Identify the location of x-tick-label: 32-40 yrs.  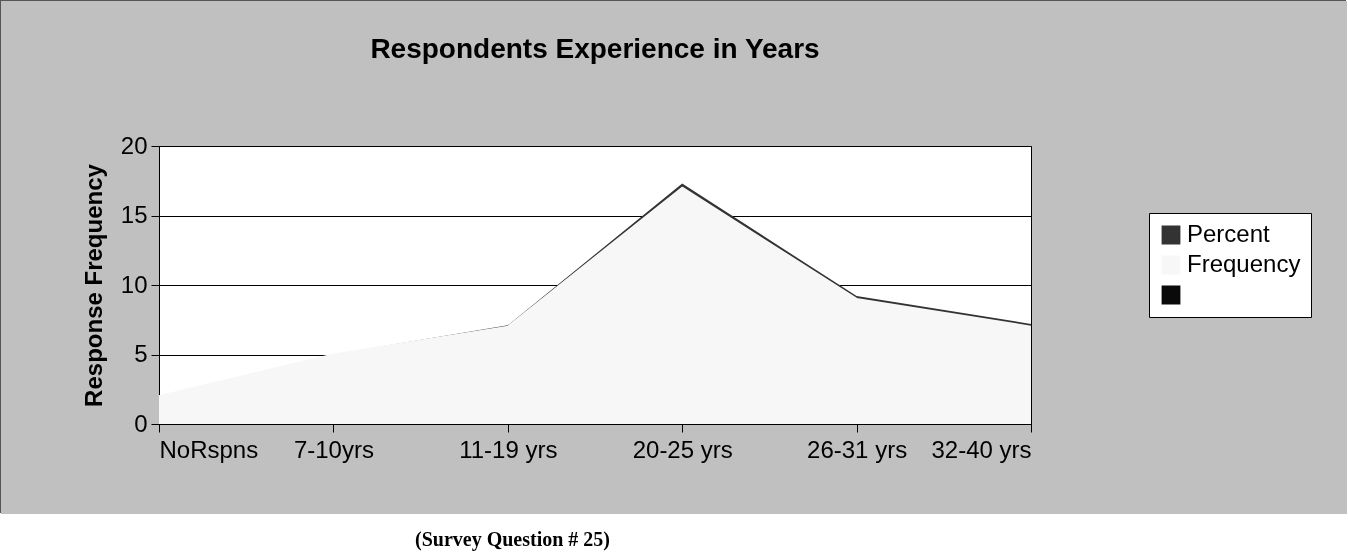
(981, 449).